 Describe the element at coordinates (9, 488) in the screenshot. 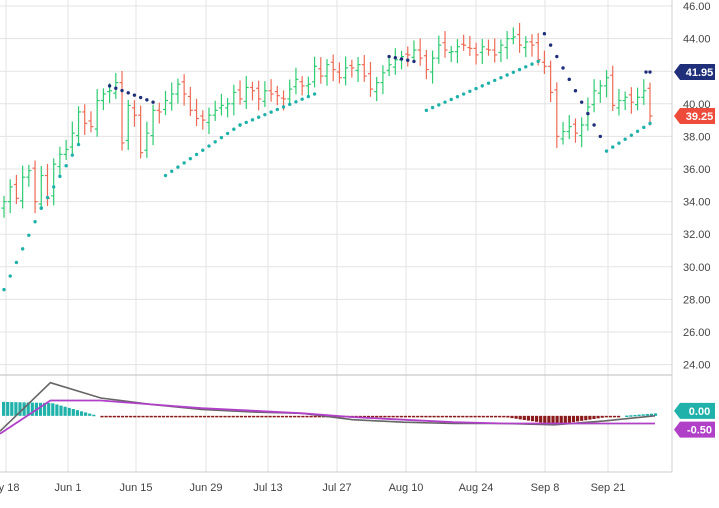

I see `x-tick-label: ay 18` at that location.